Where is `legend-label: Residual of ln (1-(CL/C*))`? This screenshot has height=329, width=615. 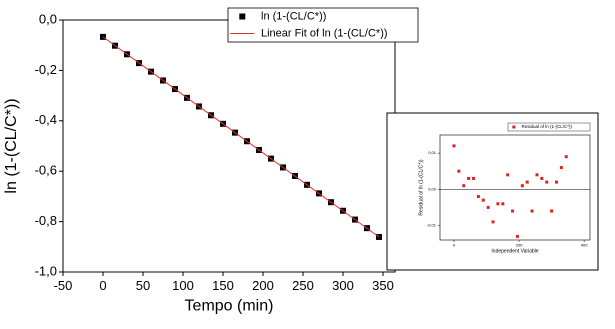
legend-label: Residual of ln (1-(CL/C*)) is located at coordinates (547, 126).